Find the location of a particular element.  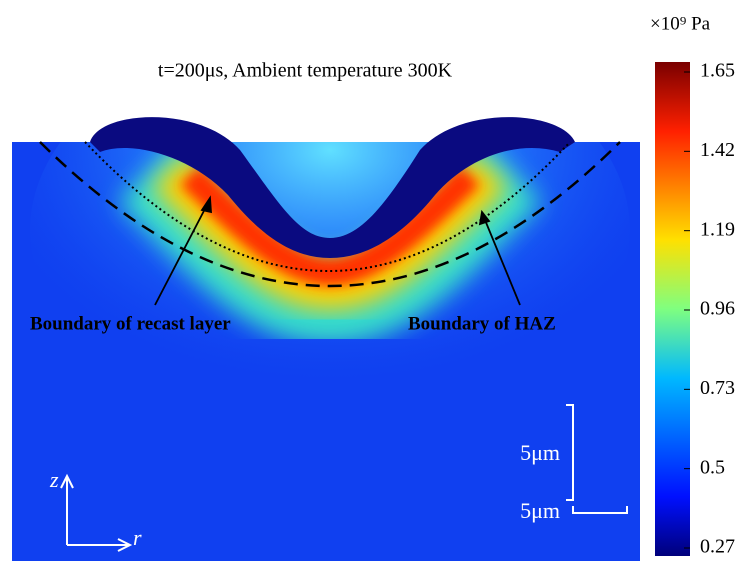

annotation: Boundary of HAZ is located at coordinates (482, 323).